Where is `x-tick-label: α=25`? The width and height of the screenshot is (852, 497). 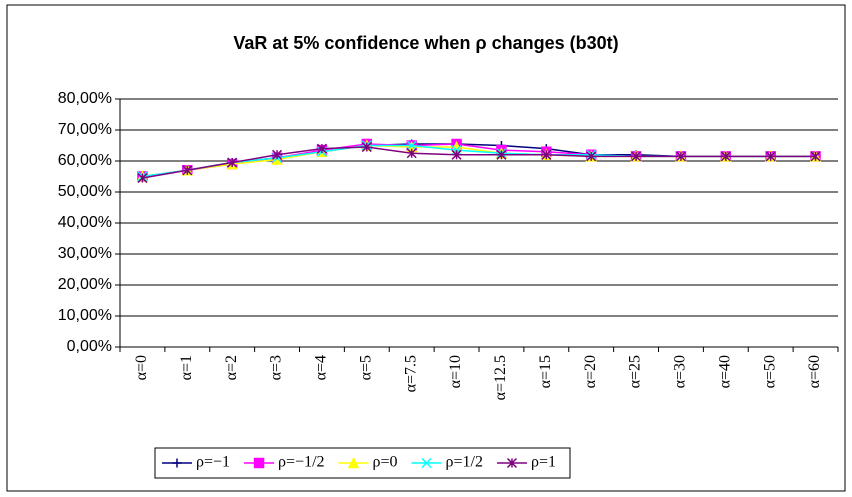 x-tick-label: α=25 is located at coordinates (635, 371).